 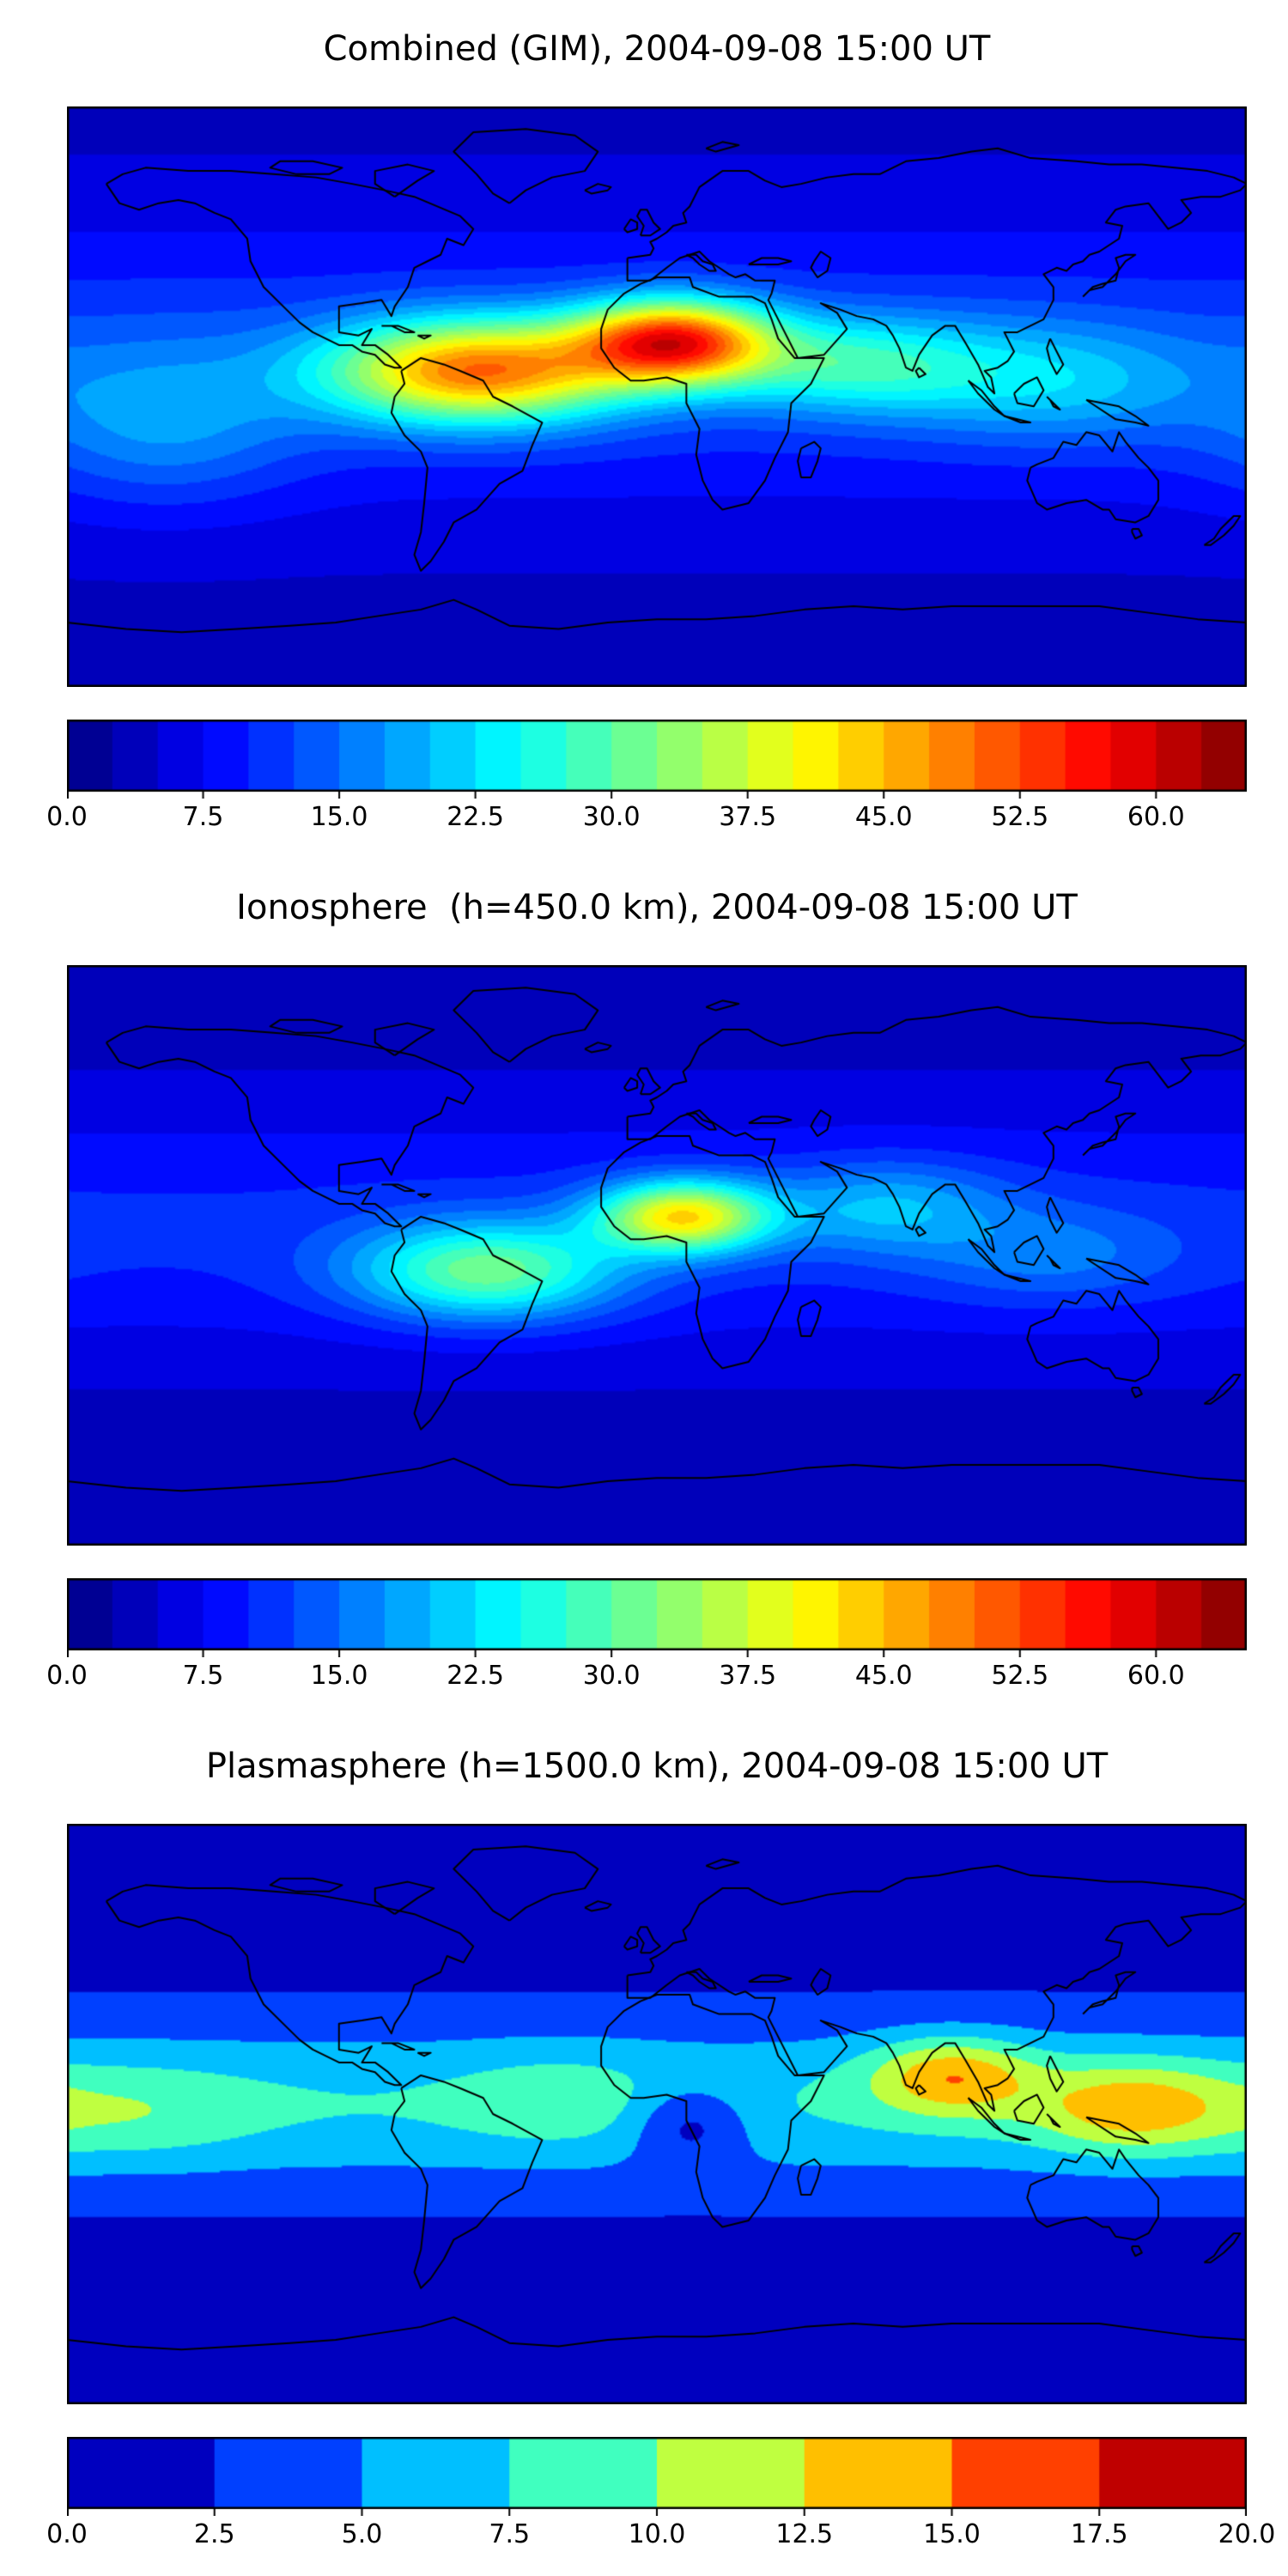 What do you see at coordinates (647, 1678) in the screenshot?
I see `colorbar-ticks-ionosphere: 0.0 7.5 15.0 22.5 30.0 37.5 45.0 52.5 60.0` at bounding box center [647, 1678].